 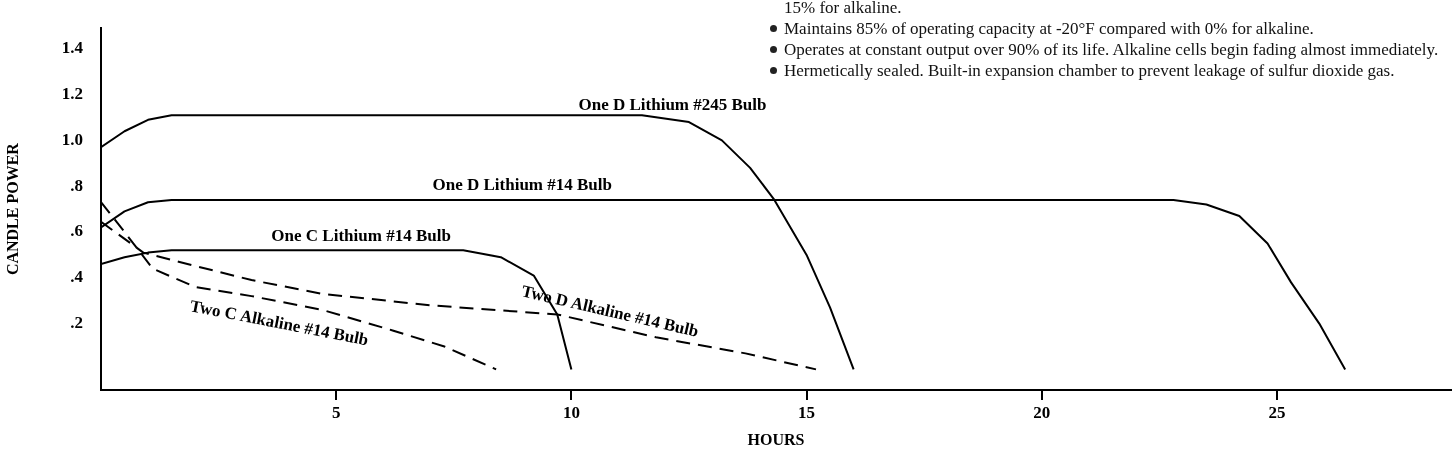 I want to click on y-tick-label: .4, so click(x=77, y=277).